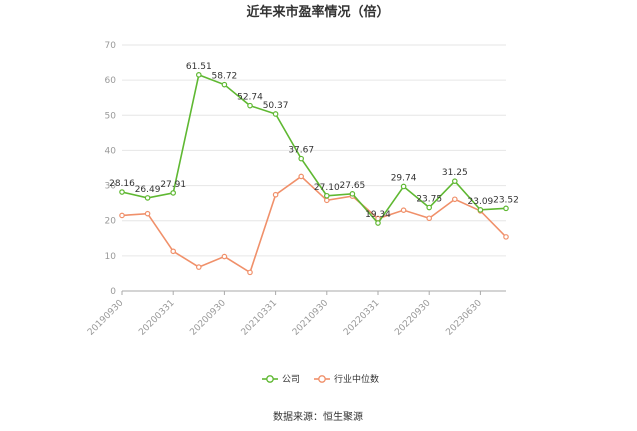  Describe the element at coordinates (281, 379) in the screenshot. I see `legend-item-company: 公司` at that location.